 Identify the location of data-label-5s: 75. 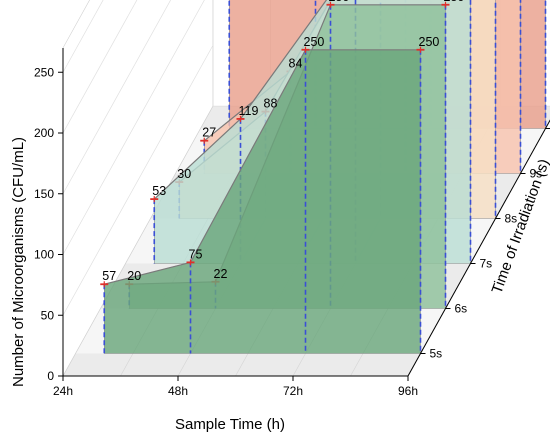
(196, 254).